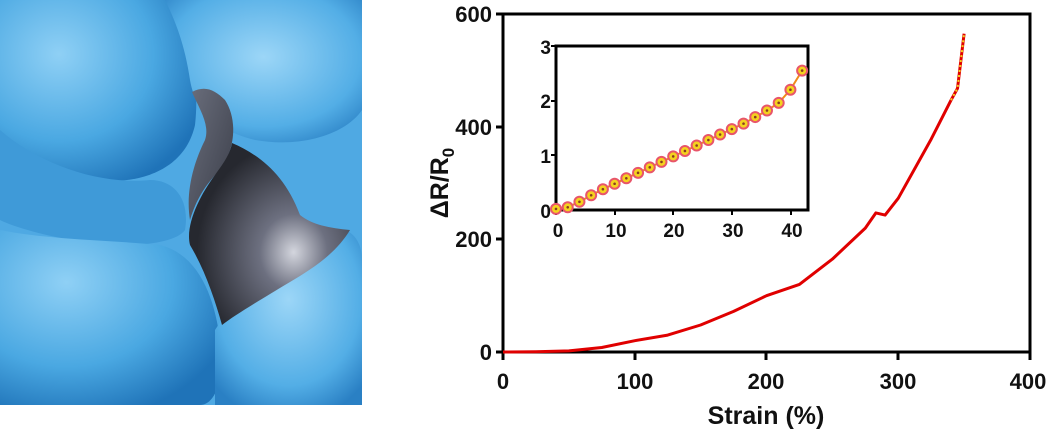 The image size is (1050, 431). Describe the element at coordinates (473, 127) in the screenshot. I see `y-tick-label: 400` at that location.